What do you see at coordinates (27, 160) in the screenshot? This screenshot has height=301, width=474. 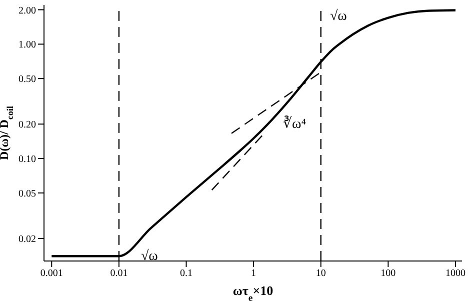 I see `y-tick-label: 0.10` at bounding box center [27, 160].